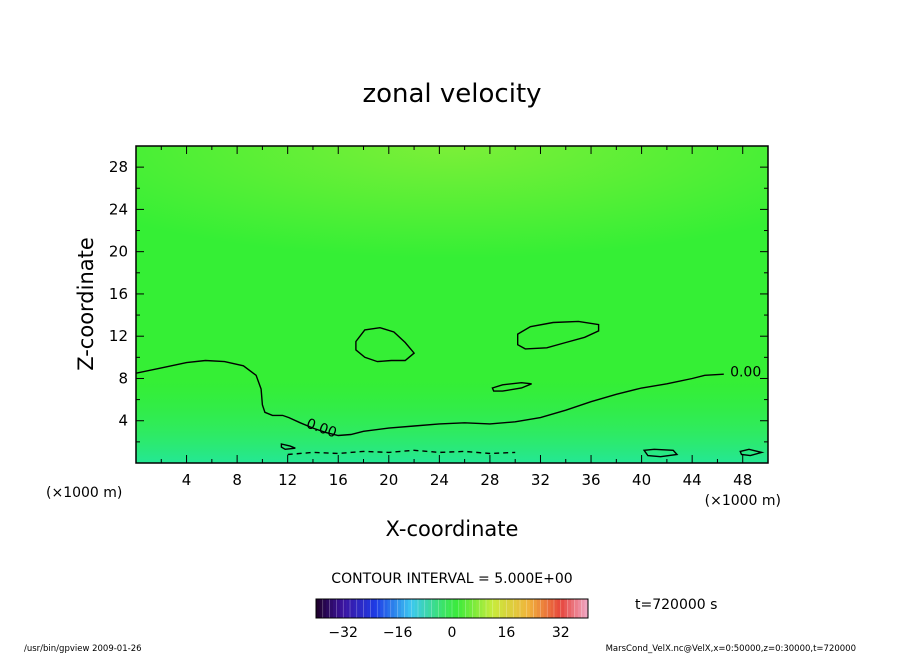 The height and width of the screenshot is (654, 904). I want to click on time-label: t=720000 s, so click(676, 605).